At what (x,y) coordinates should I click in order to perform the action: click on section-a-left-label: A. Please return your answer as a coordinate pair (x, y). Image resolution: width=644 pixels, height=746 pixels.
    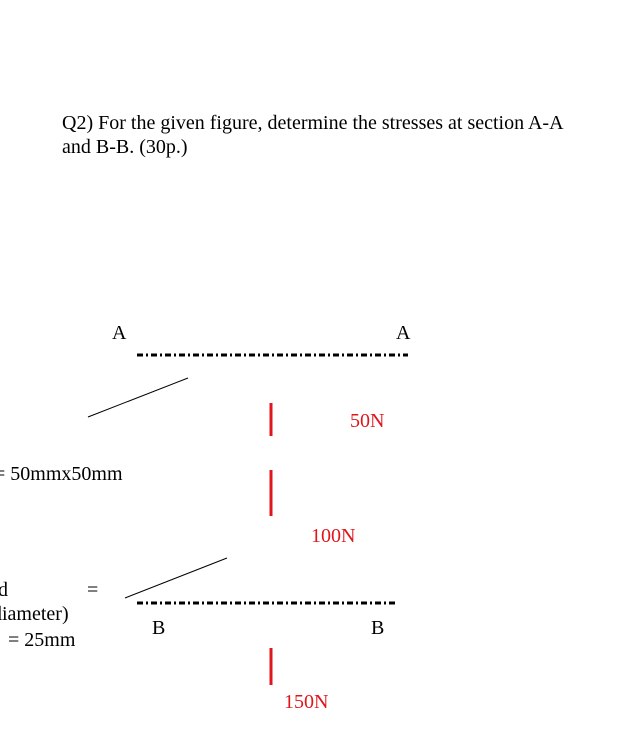
    Looking at the image, I should click on (119, 333).